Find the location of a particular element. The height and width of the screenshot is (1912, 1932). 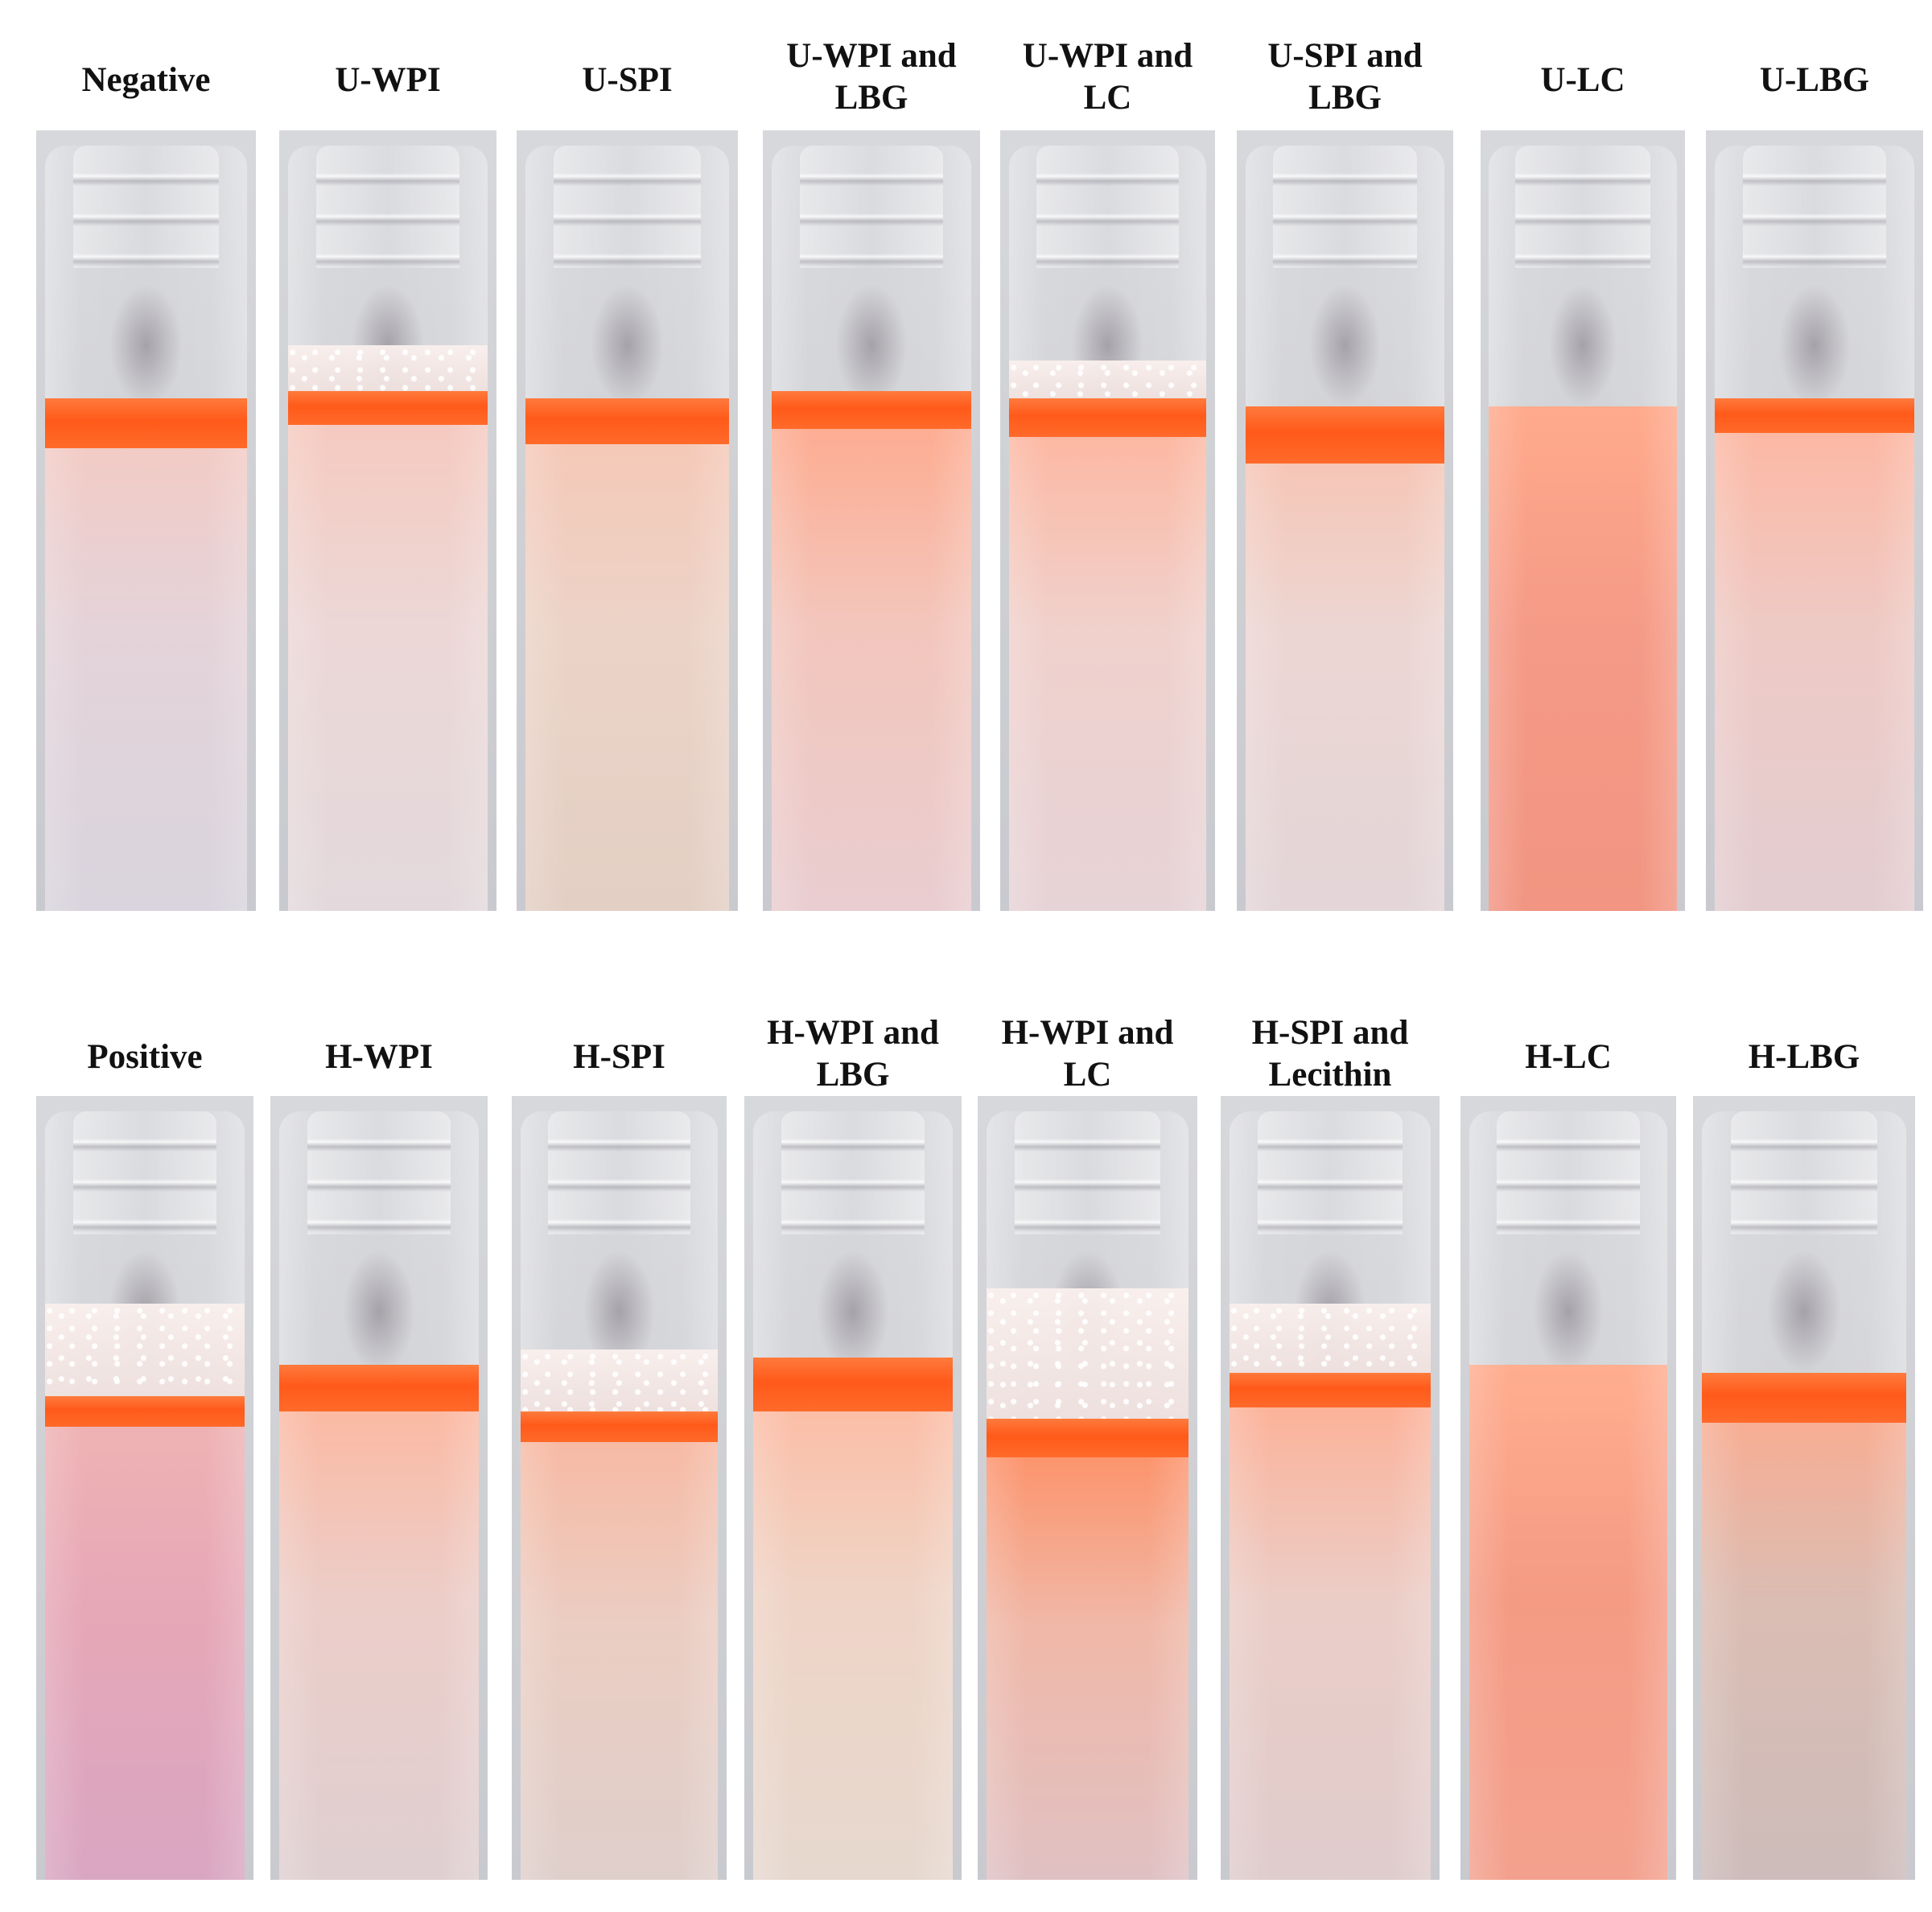

vial-label: H-SPI and Lecithin is located at coordinates (1330, 1054).